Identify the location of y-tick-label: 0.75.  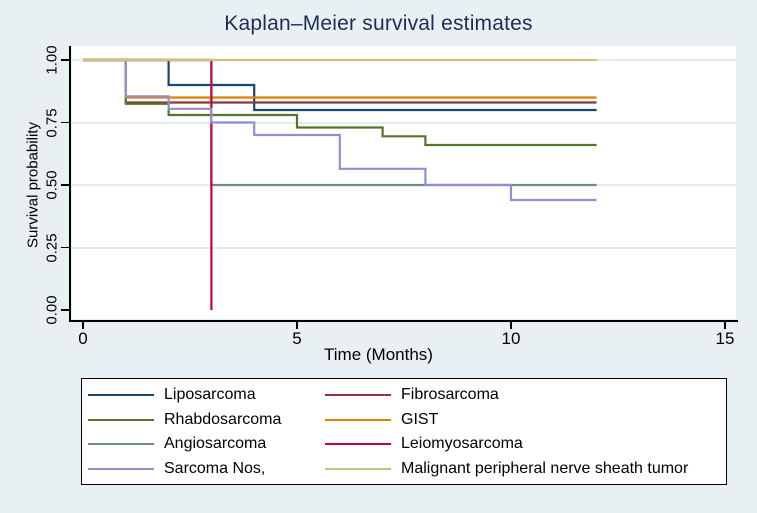
(52, 122).